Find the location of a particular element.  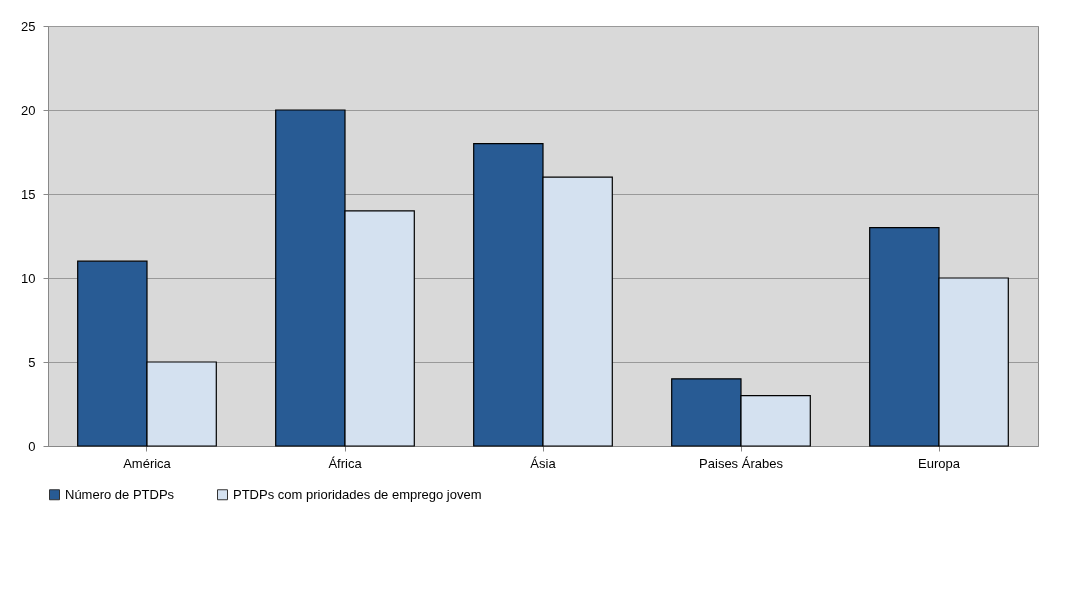

y-tick-label: 10 is located at coordinates (28, 278).